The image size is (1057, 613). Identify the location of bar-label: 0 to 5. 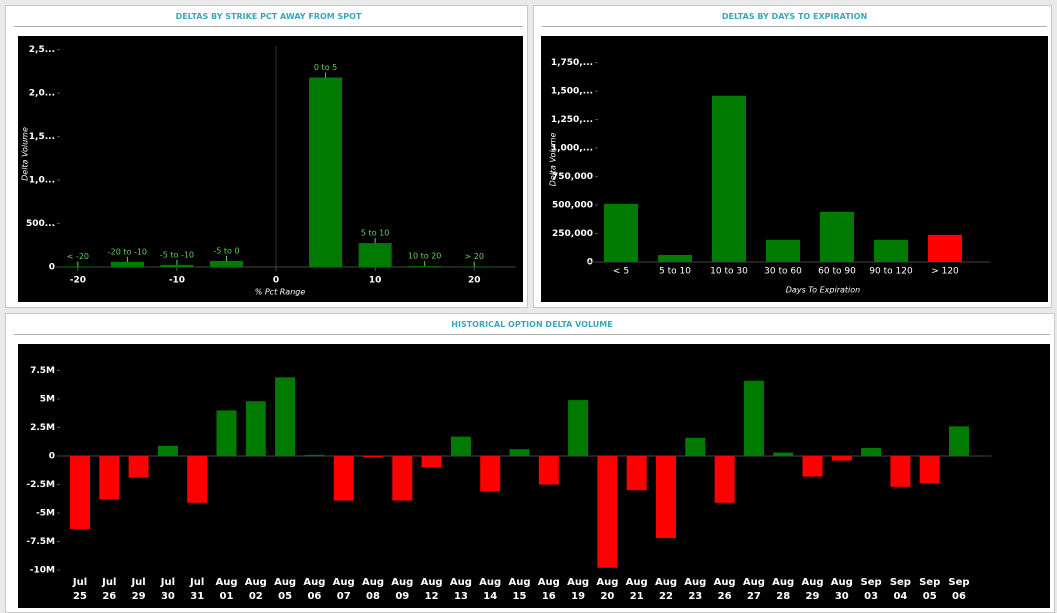
(325, 67).